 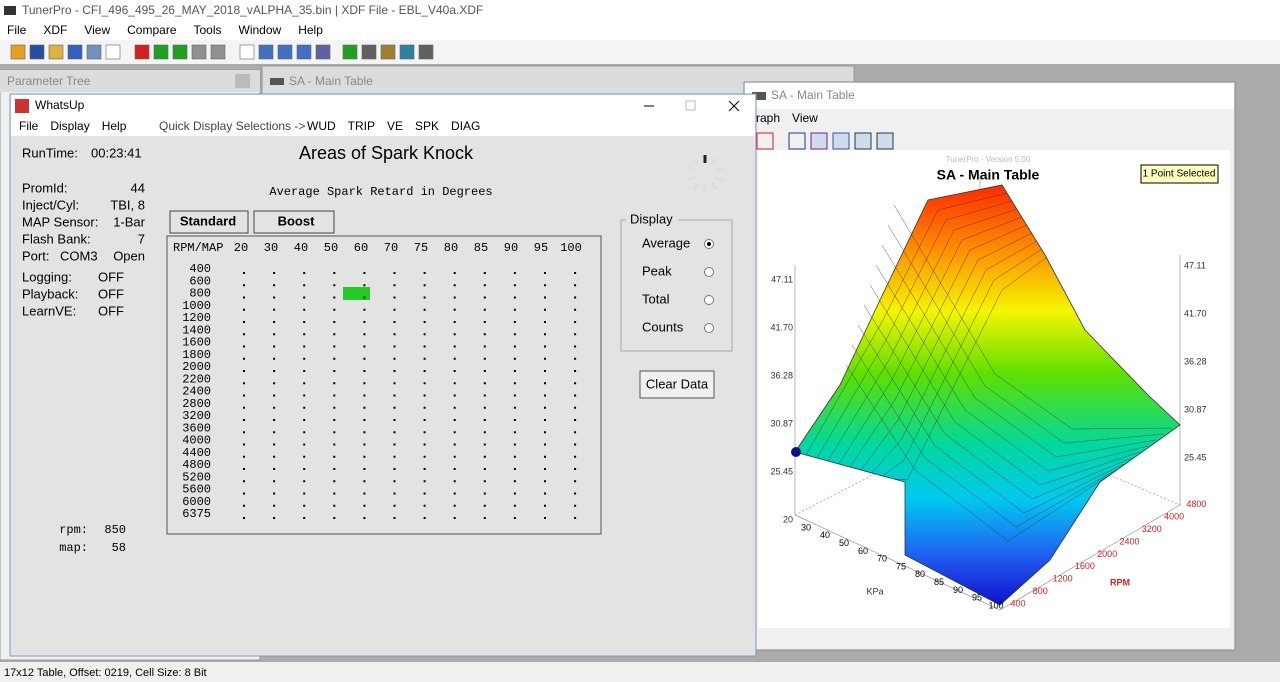 What do you see at coordinates (50, 293) in the screenshot?
I see `flag-label: Playback:` at bounding box center [50, 293].